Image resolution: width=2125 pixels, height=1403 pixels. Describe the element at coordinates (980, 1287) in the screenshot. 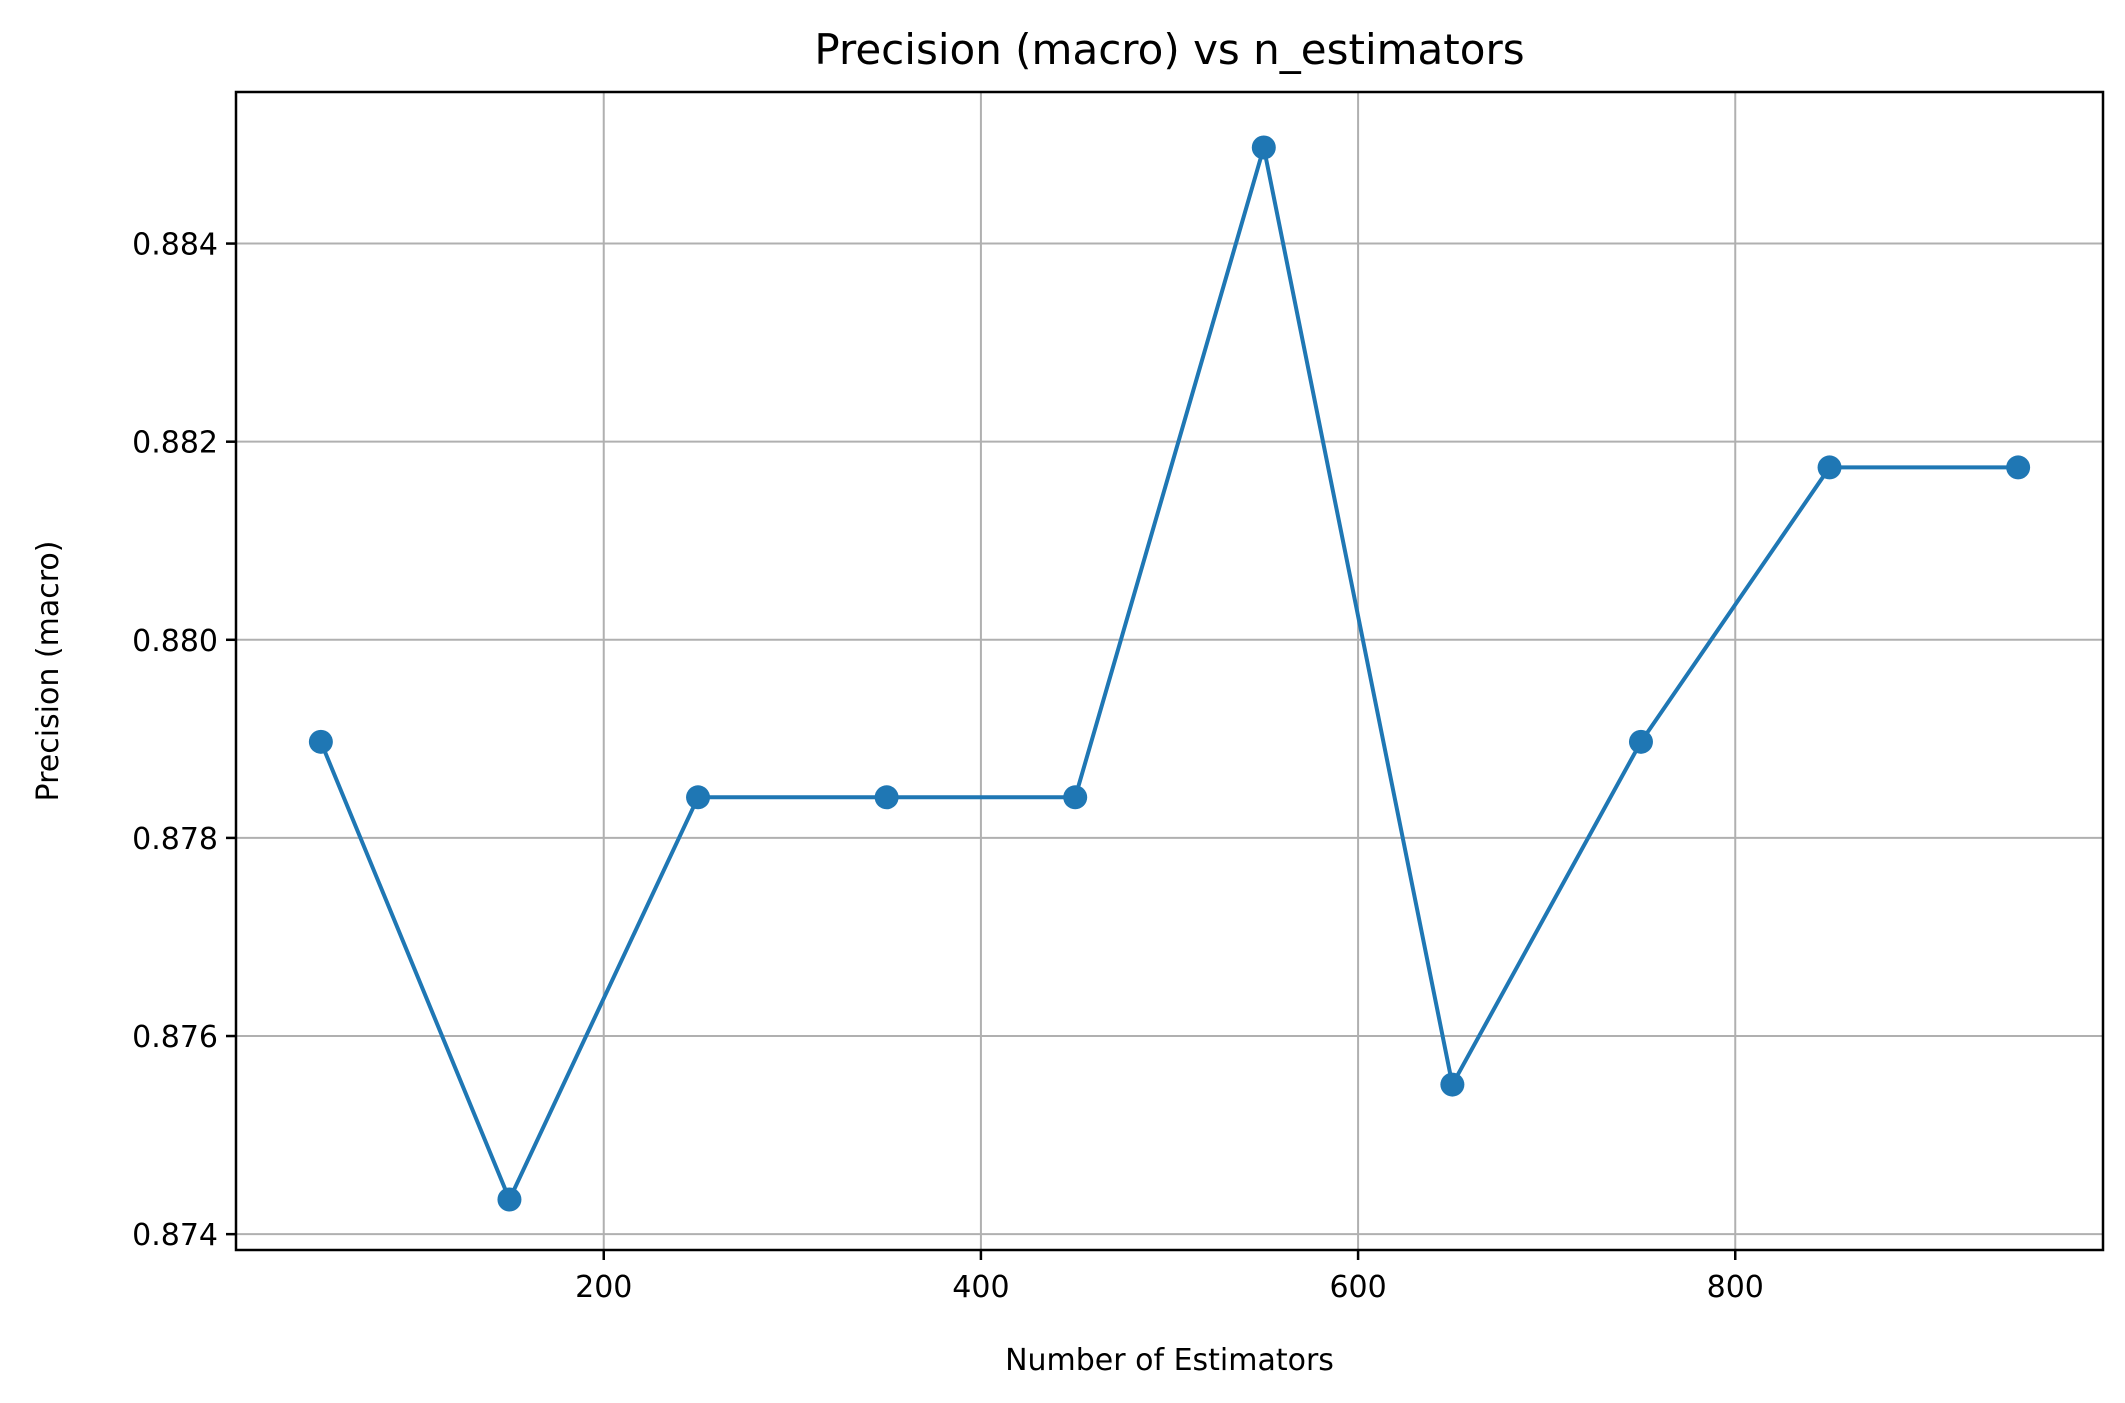

I see `x-tick-label: 400` at that location.